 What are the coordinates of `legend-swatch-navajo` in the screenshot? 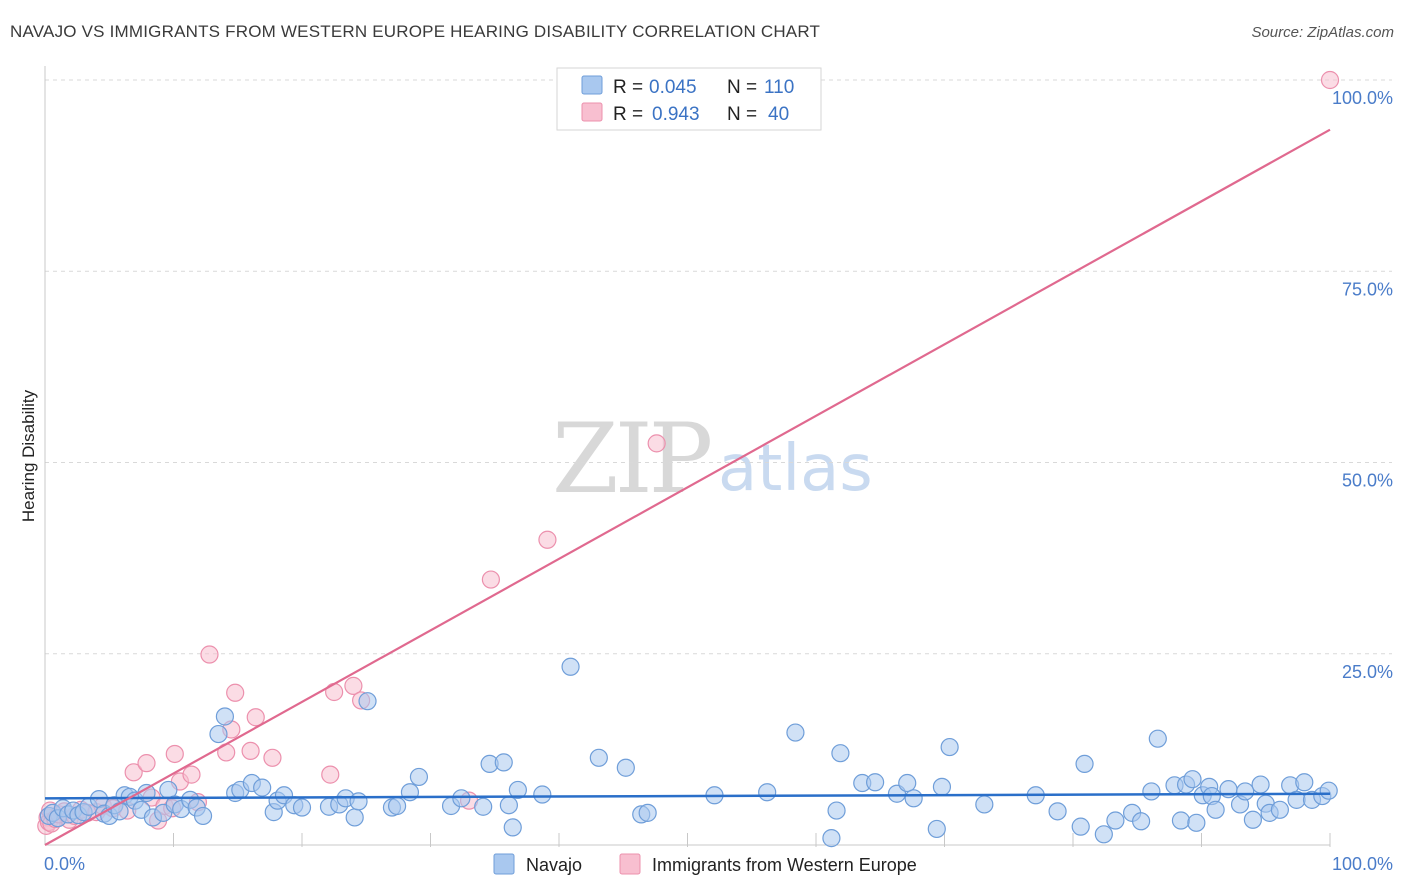 It's located at (592, 85).